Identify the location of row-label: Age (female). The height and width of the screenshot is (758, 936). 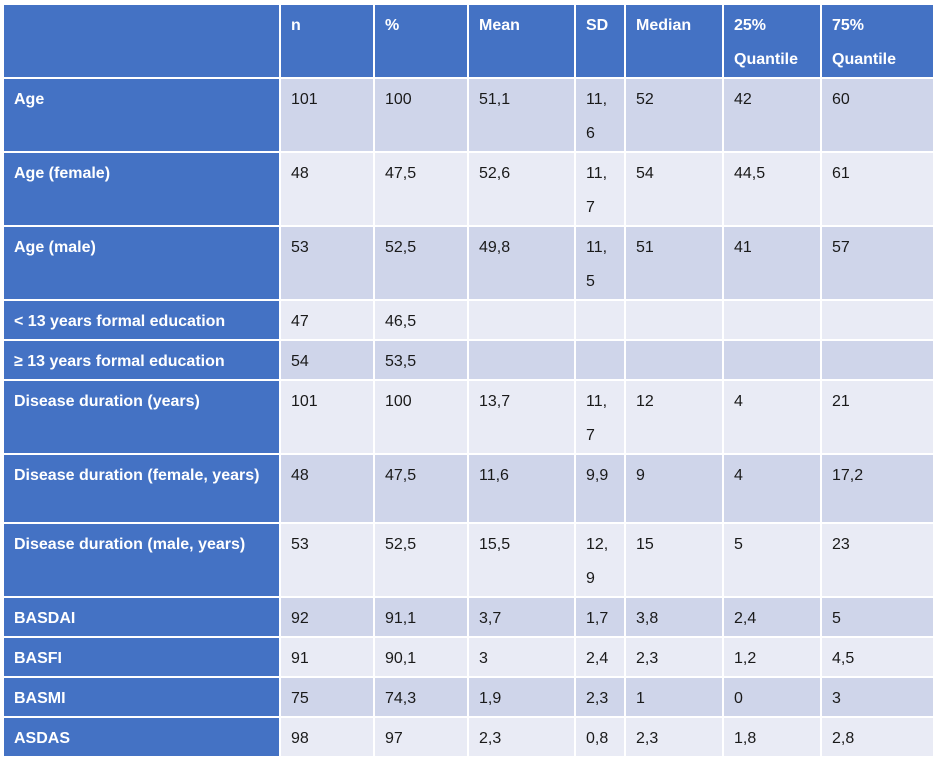
(141, 189).